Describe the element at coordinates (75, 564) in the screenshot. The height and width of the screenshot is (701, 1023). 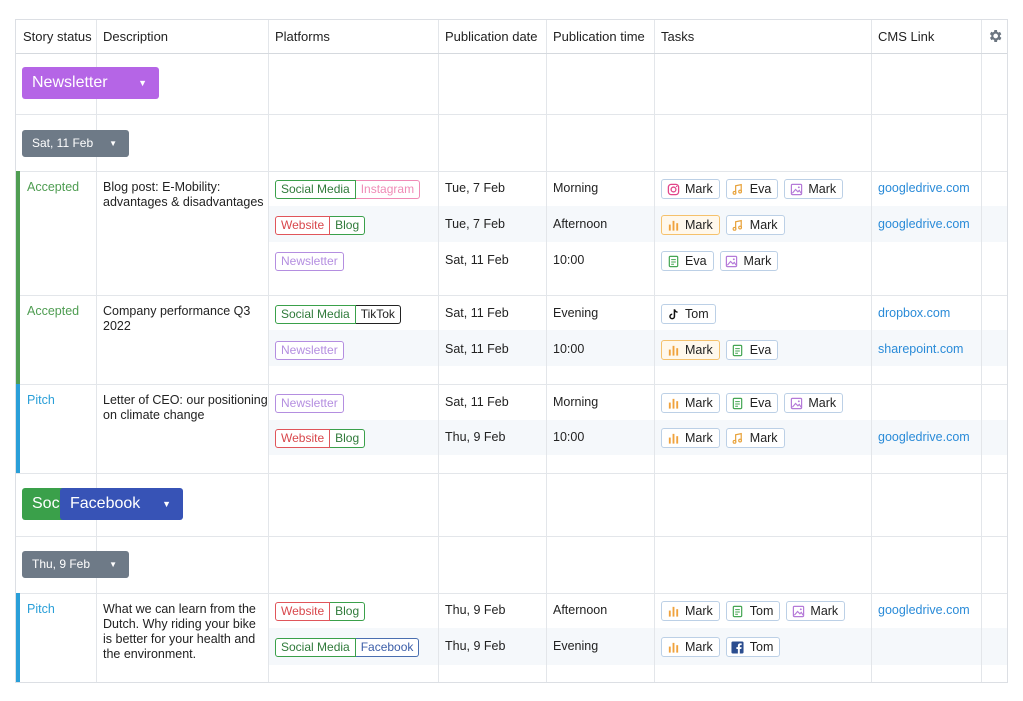
I see `date-group-button: Thu, 9 Feb ▼` at that location.